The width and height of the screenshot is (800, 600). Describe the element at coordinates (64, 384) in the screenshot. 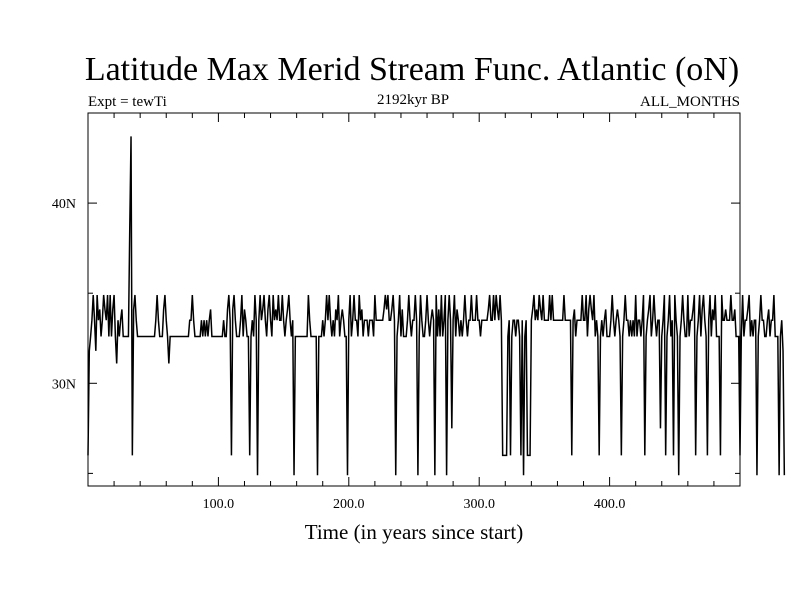

I see `y-tick-label: 30N` at that location.